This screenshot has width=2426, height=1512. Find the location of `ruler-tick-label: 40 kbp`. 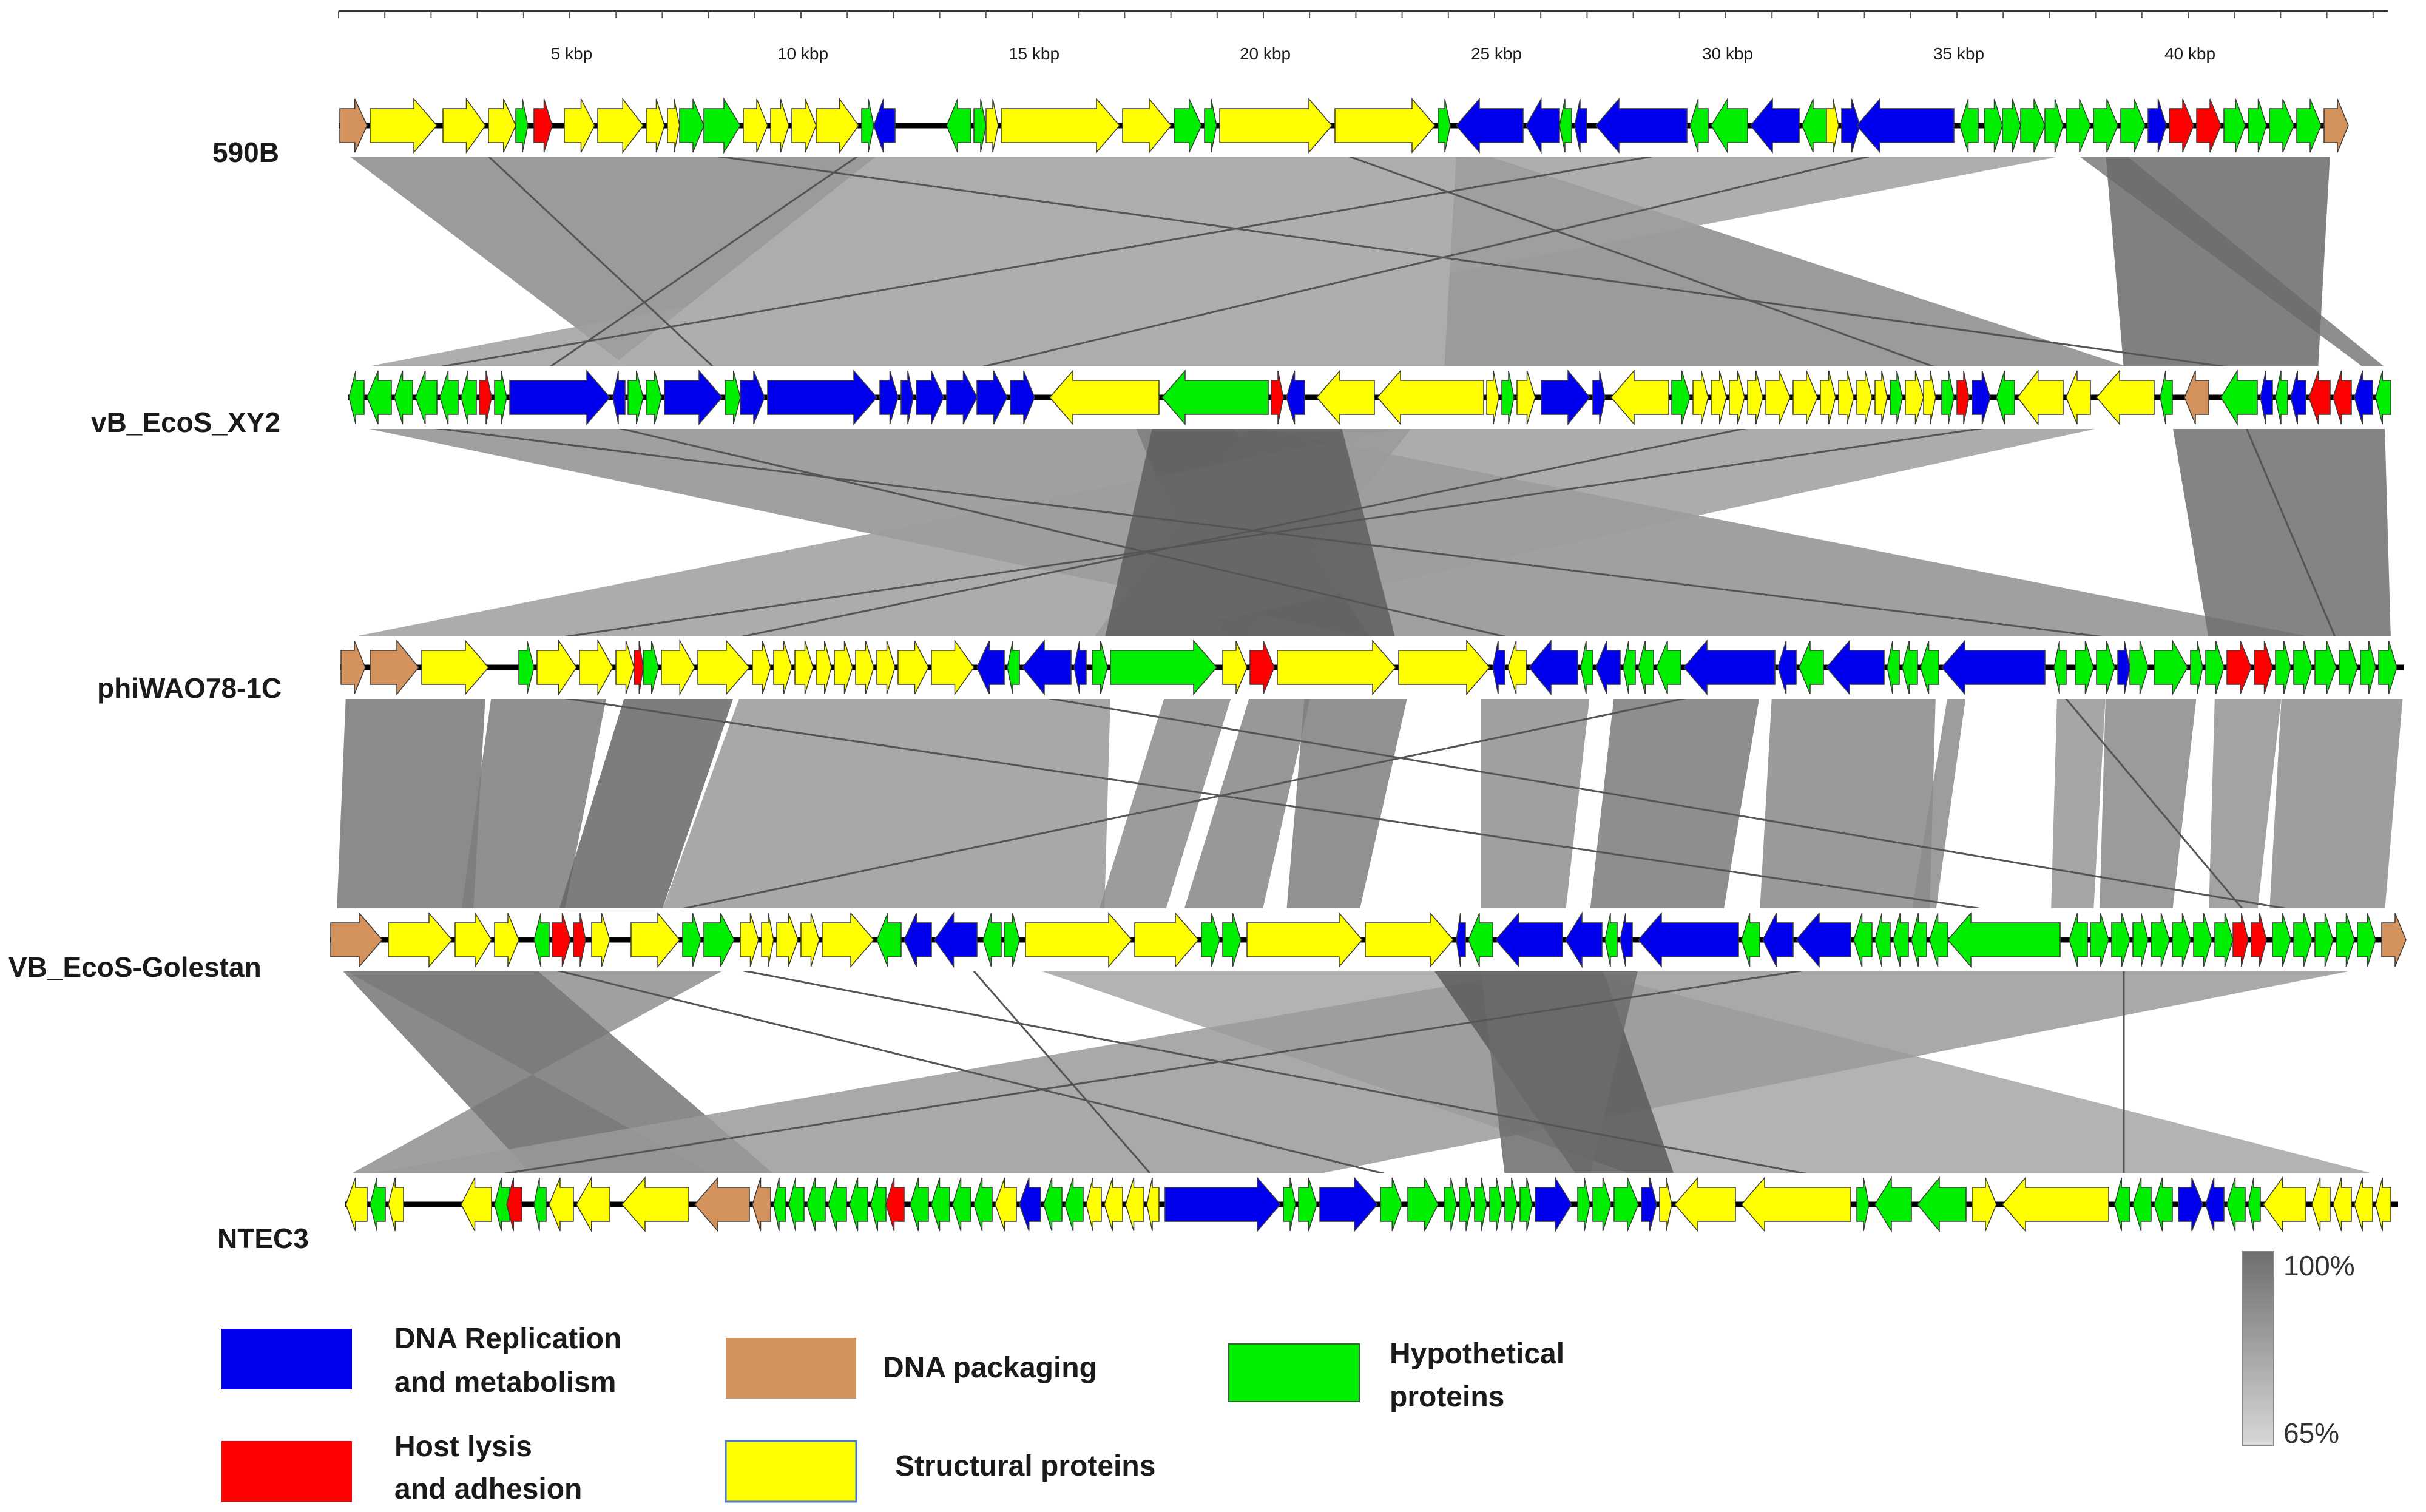

ruler-tick-label: 40 kbp is located at coordinates (2189, 53).